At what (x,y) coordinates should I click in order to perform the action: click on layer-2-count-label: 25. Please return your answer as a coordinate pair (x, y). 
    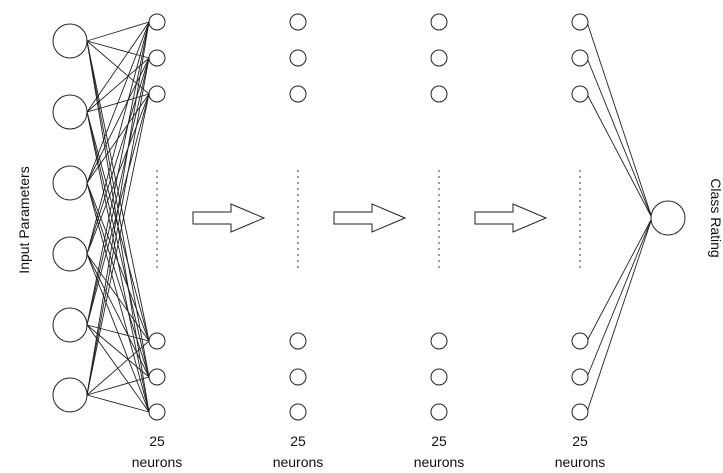
    Looking at the image, I should click on (298, 441).